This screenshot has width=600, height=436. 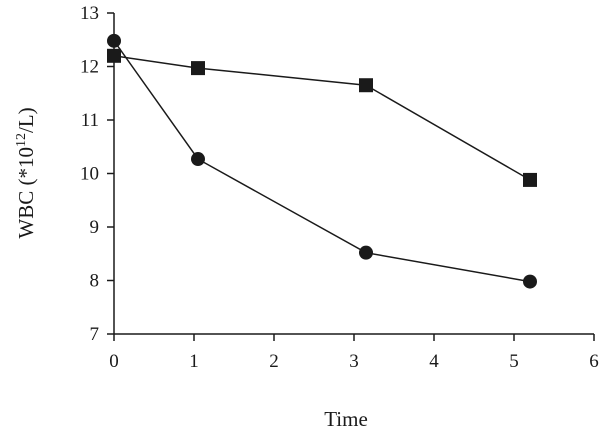 What do you see at coordinates (95, 227) in the screenshot?
I see `y-tick-label: 9` at bounding box center [95, 227].